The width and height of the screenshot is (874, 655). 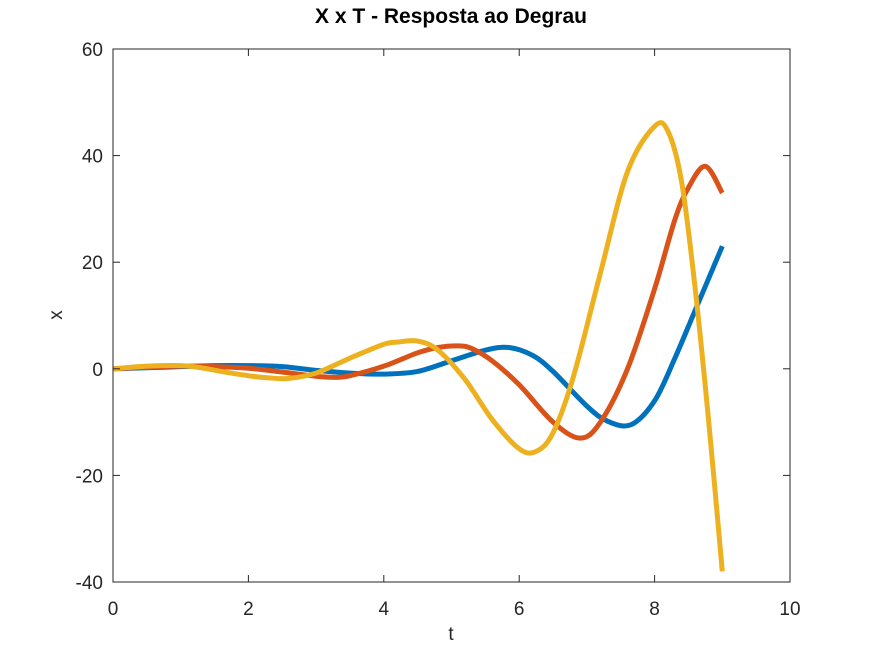 What do you see at coordinates (789, 609) in the screenshot?
I see `x-tick-label: 10` at bounding box center [789, 609].